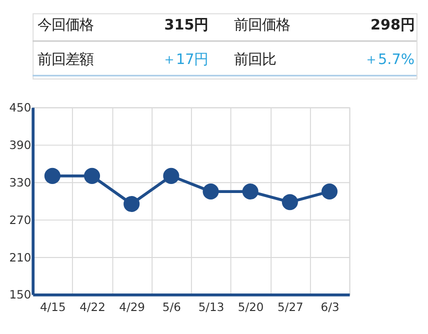 The height and width of the screenshot is (334, 428). Describe the element at coordinates (53, 307) in the screenshot. I see `x-tick-label: 4/15` at that location.